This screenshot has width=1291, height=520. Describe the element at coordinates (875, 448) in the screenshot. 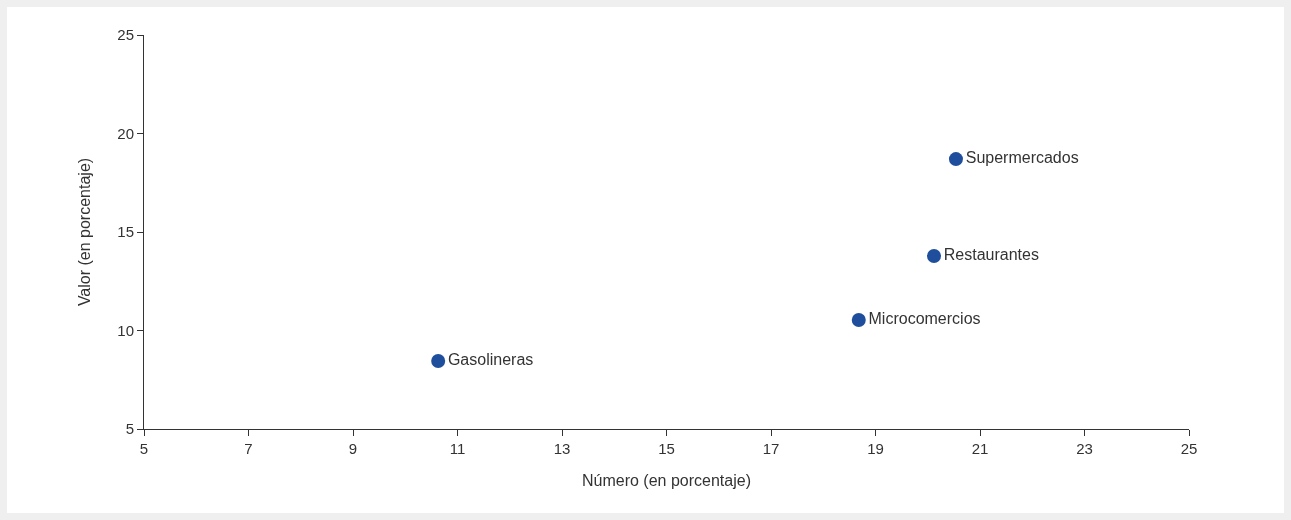

I see `x-tick-label: 19` at that location.